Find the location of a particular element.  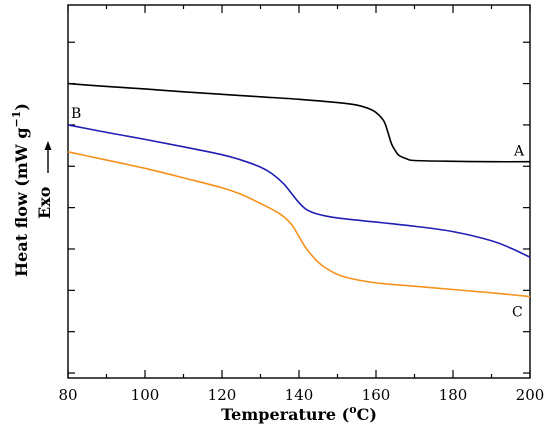

curve-label-c: C is located at coordinates (517, 313).